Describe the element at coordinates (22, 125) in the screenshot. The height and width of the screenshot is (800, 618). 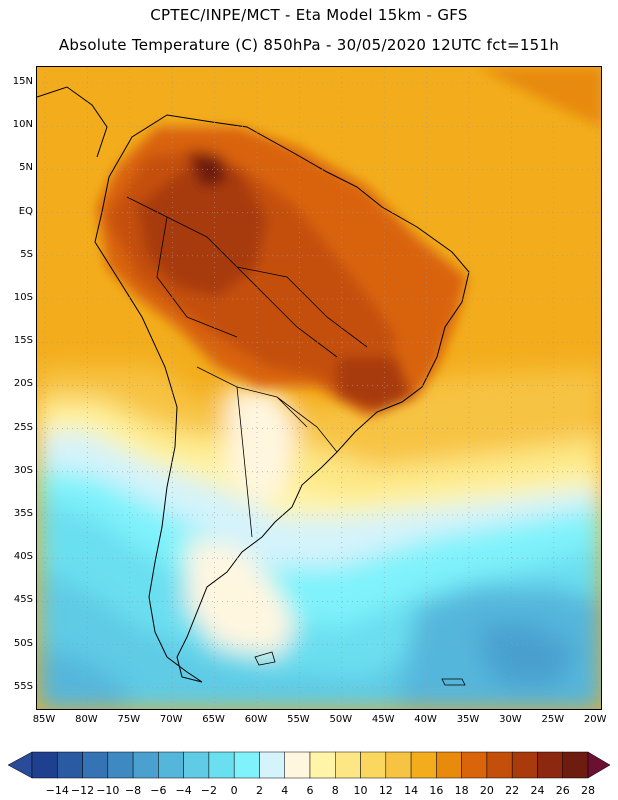
I see `lat-label-10n: 10N` at that location.